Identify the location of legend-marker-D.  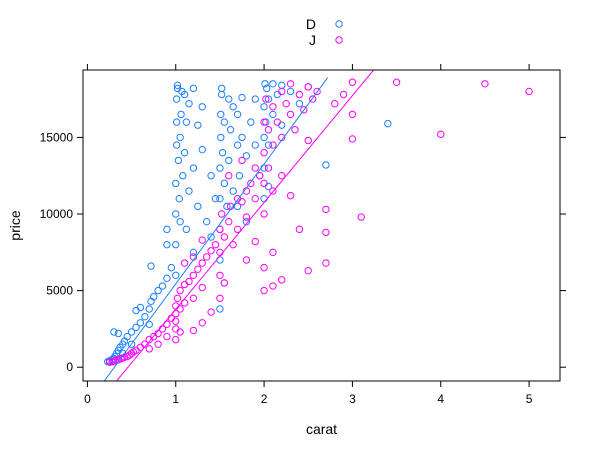
(339, 24).